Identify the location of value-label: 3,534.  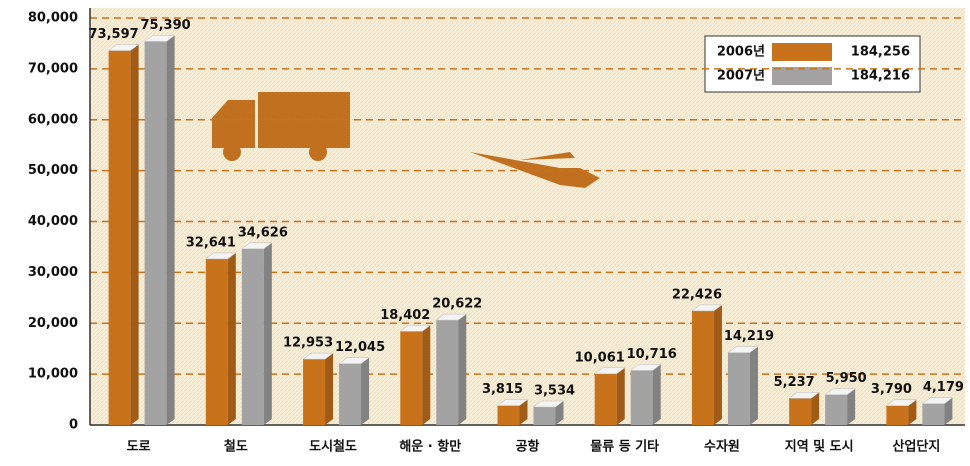
(554, 391).